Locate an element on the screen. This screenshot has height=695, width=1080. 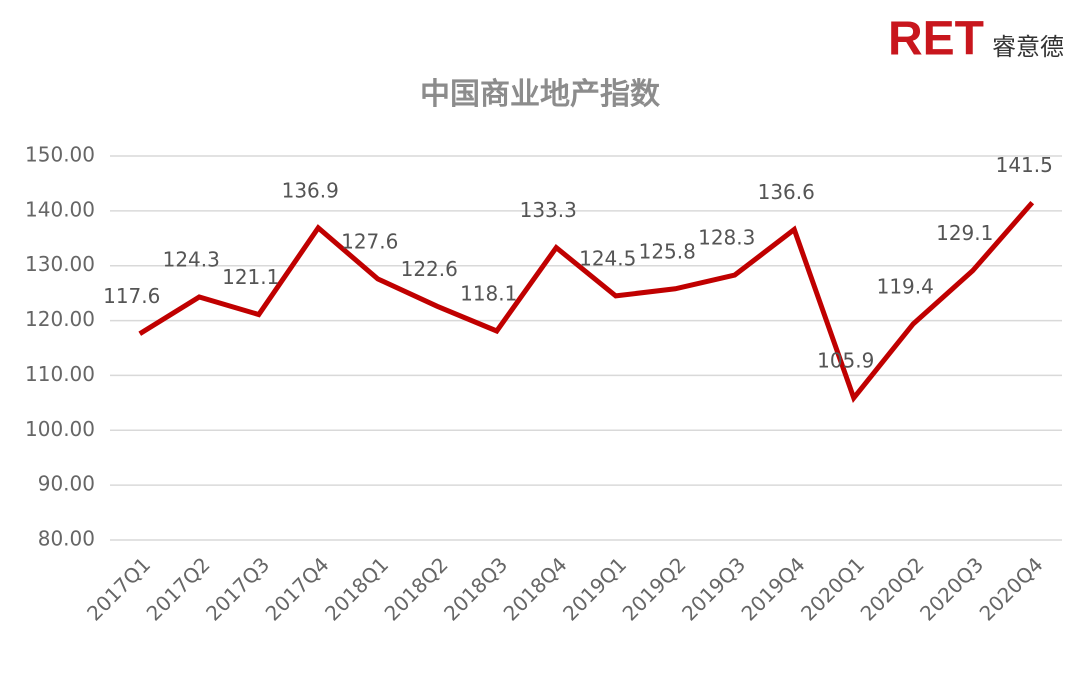
data-label: 117.6 is located at coordinates (131, 296).